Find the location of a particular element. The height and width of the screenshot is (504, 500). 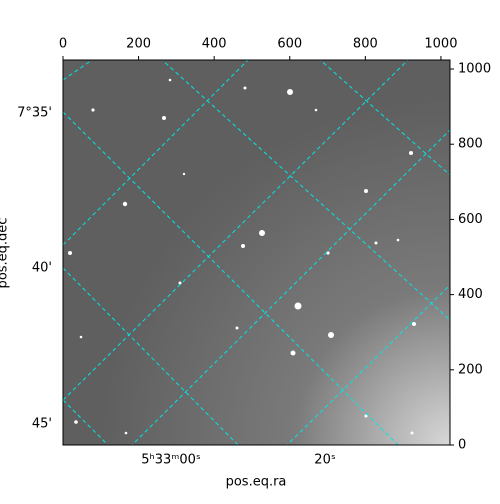

dec-tick-label: 7°35' is located at coordinates (34, 113).